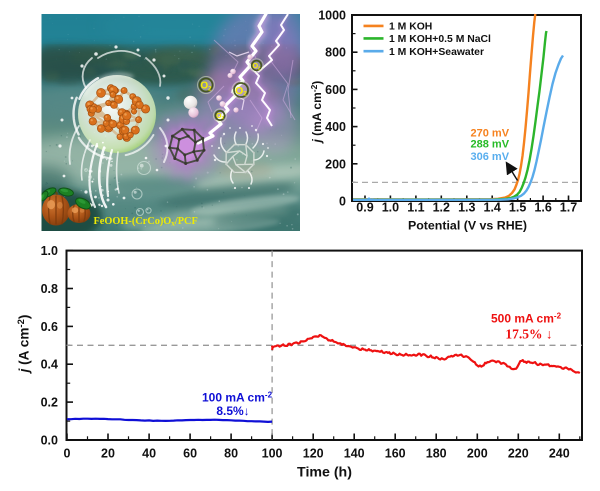  I want to click on svg-text: 1.4, so click(492, 208).